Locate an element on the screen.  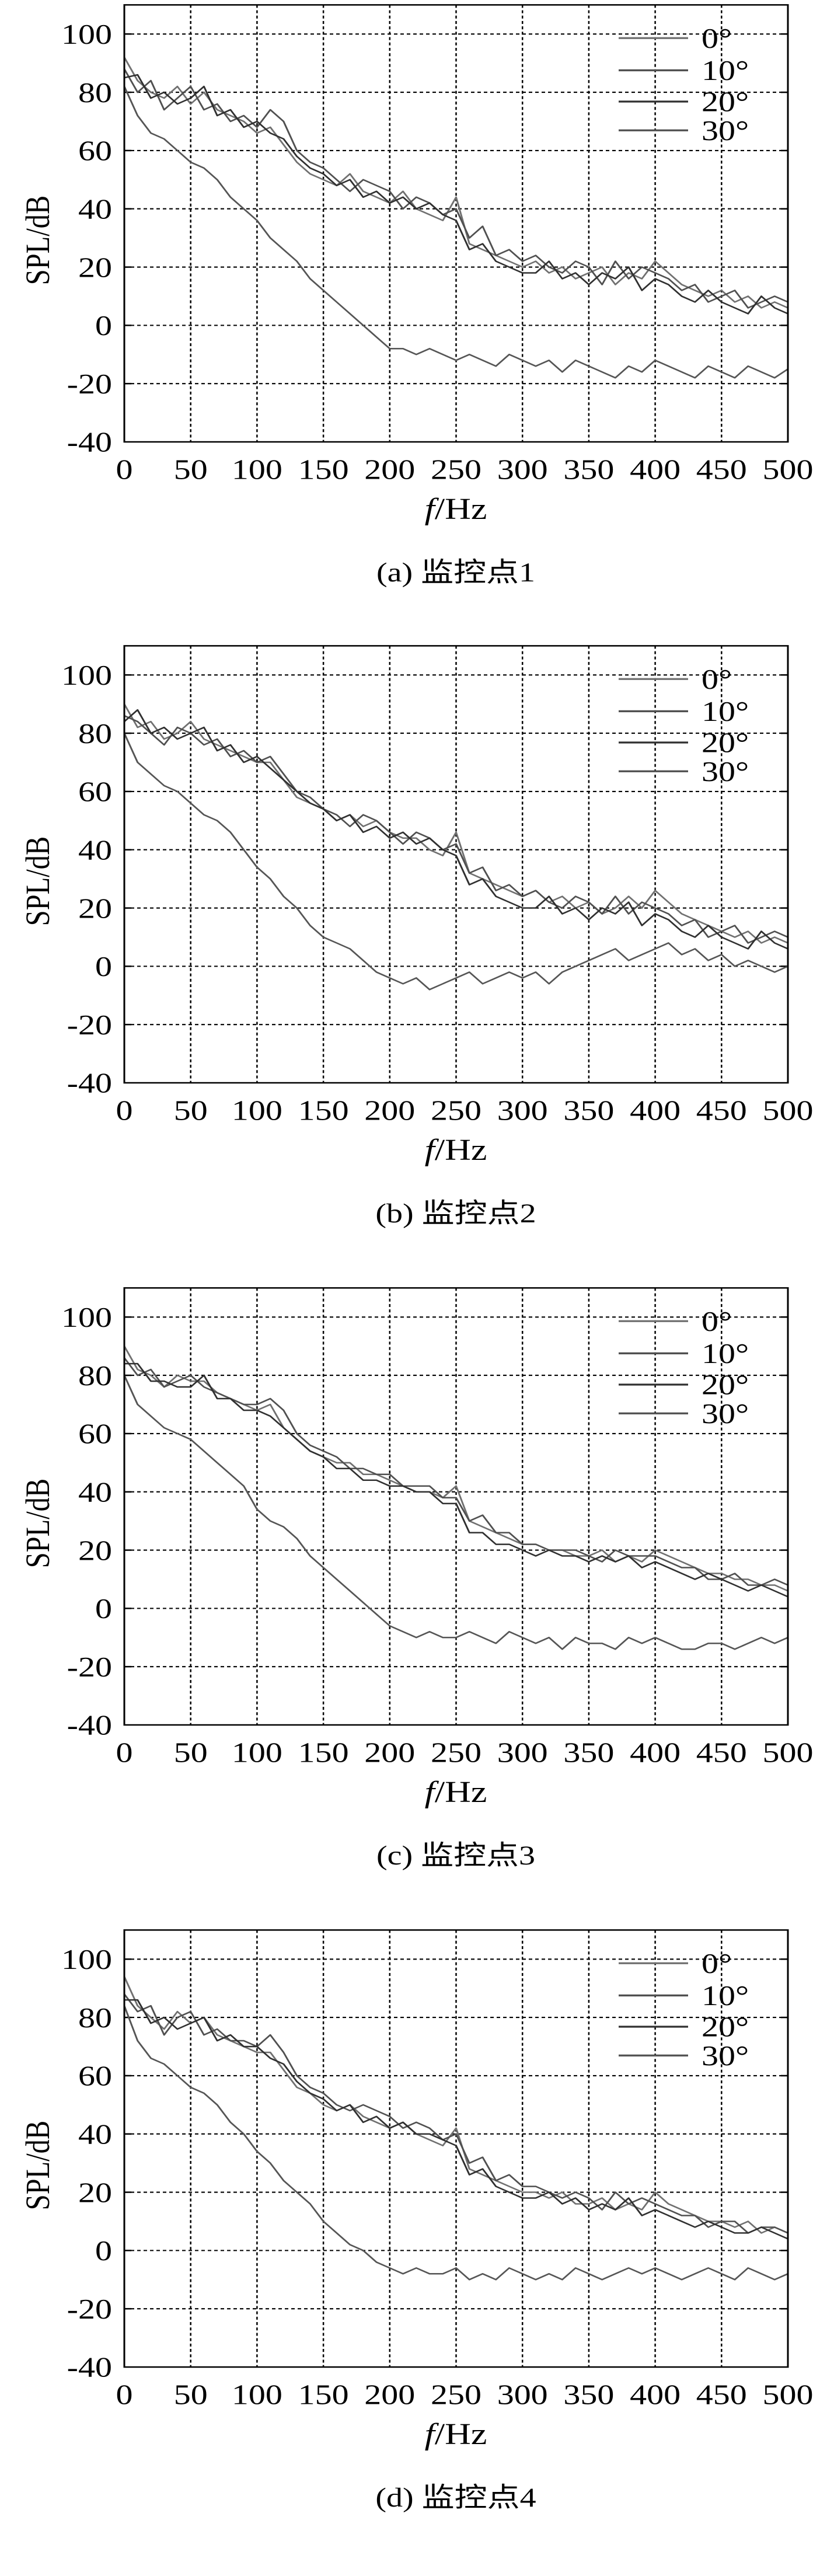
figure-caption: (a) 监控点1 is located at coordinates (456, 572).